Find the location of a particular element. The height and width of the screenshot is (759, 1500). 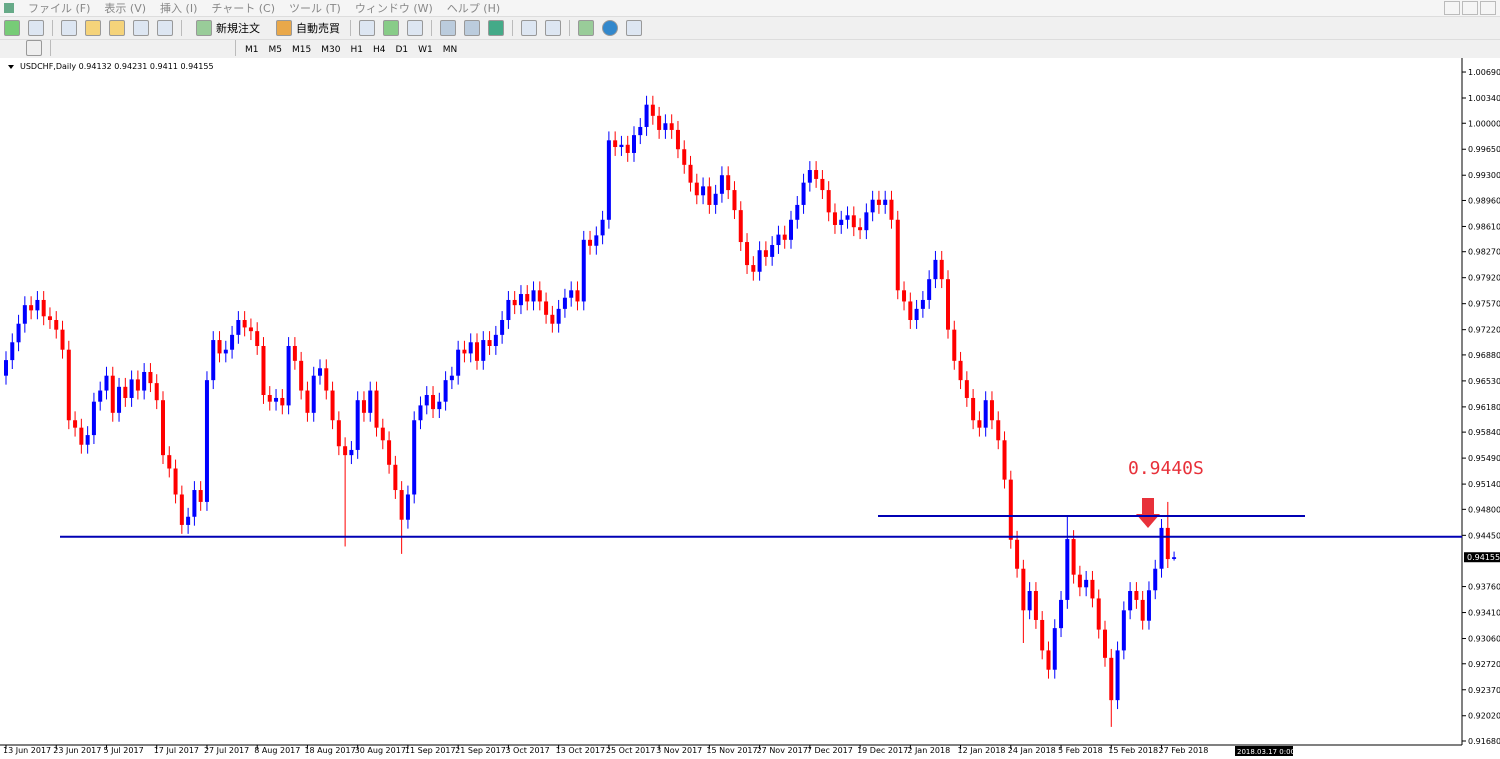

timeframe-button: MN is located at coordinates (450, 49).